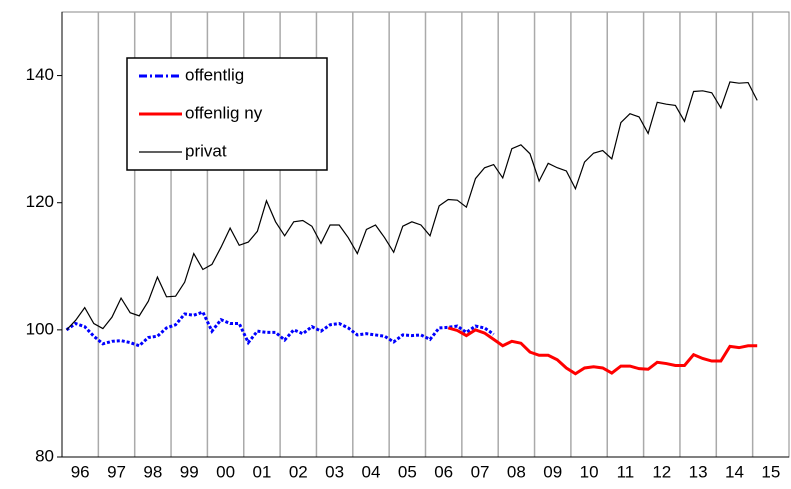  Describe the element at coordinates (116, 471) in the screenshot. I see `x-tick-label: 97` at that location.